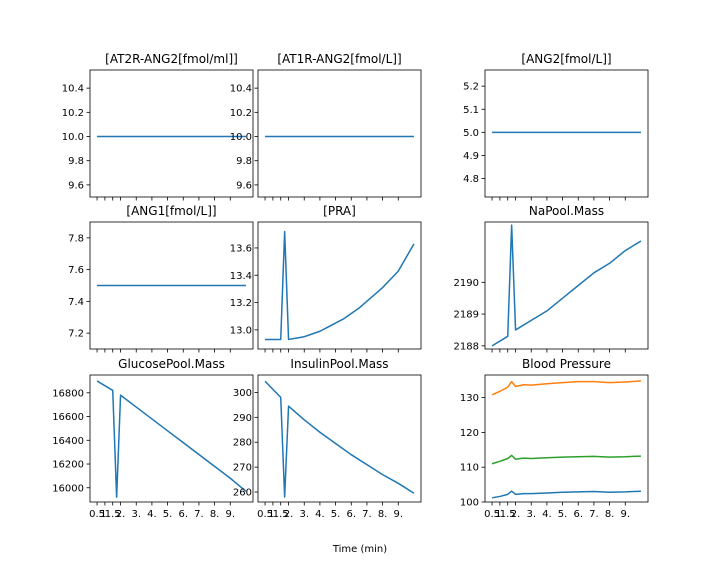 The image size is (720, 574). I want to click on y-tick-label: 290, so click(242, 418).